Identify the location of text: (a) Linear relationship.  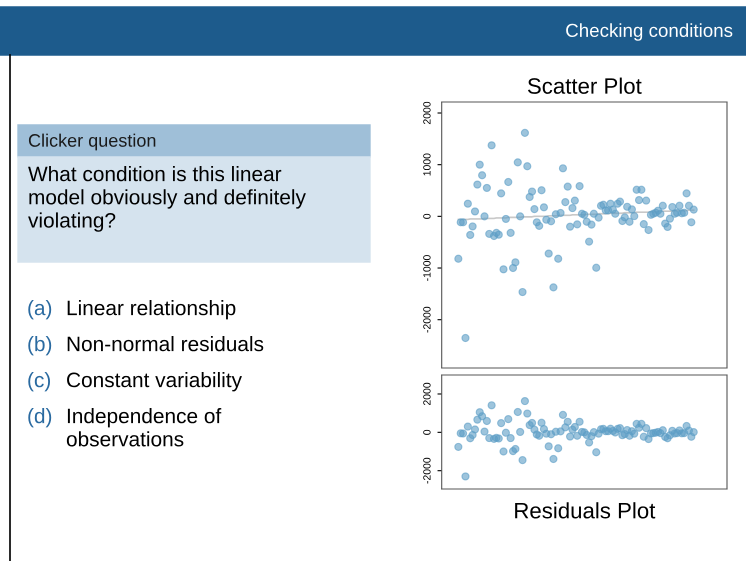
(132, 310).